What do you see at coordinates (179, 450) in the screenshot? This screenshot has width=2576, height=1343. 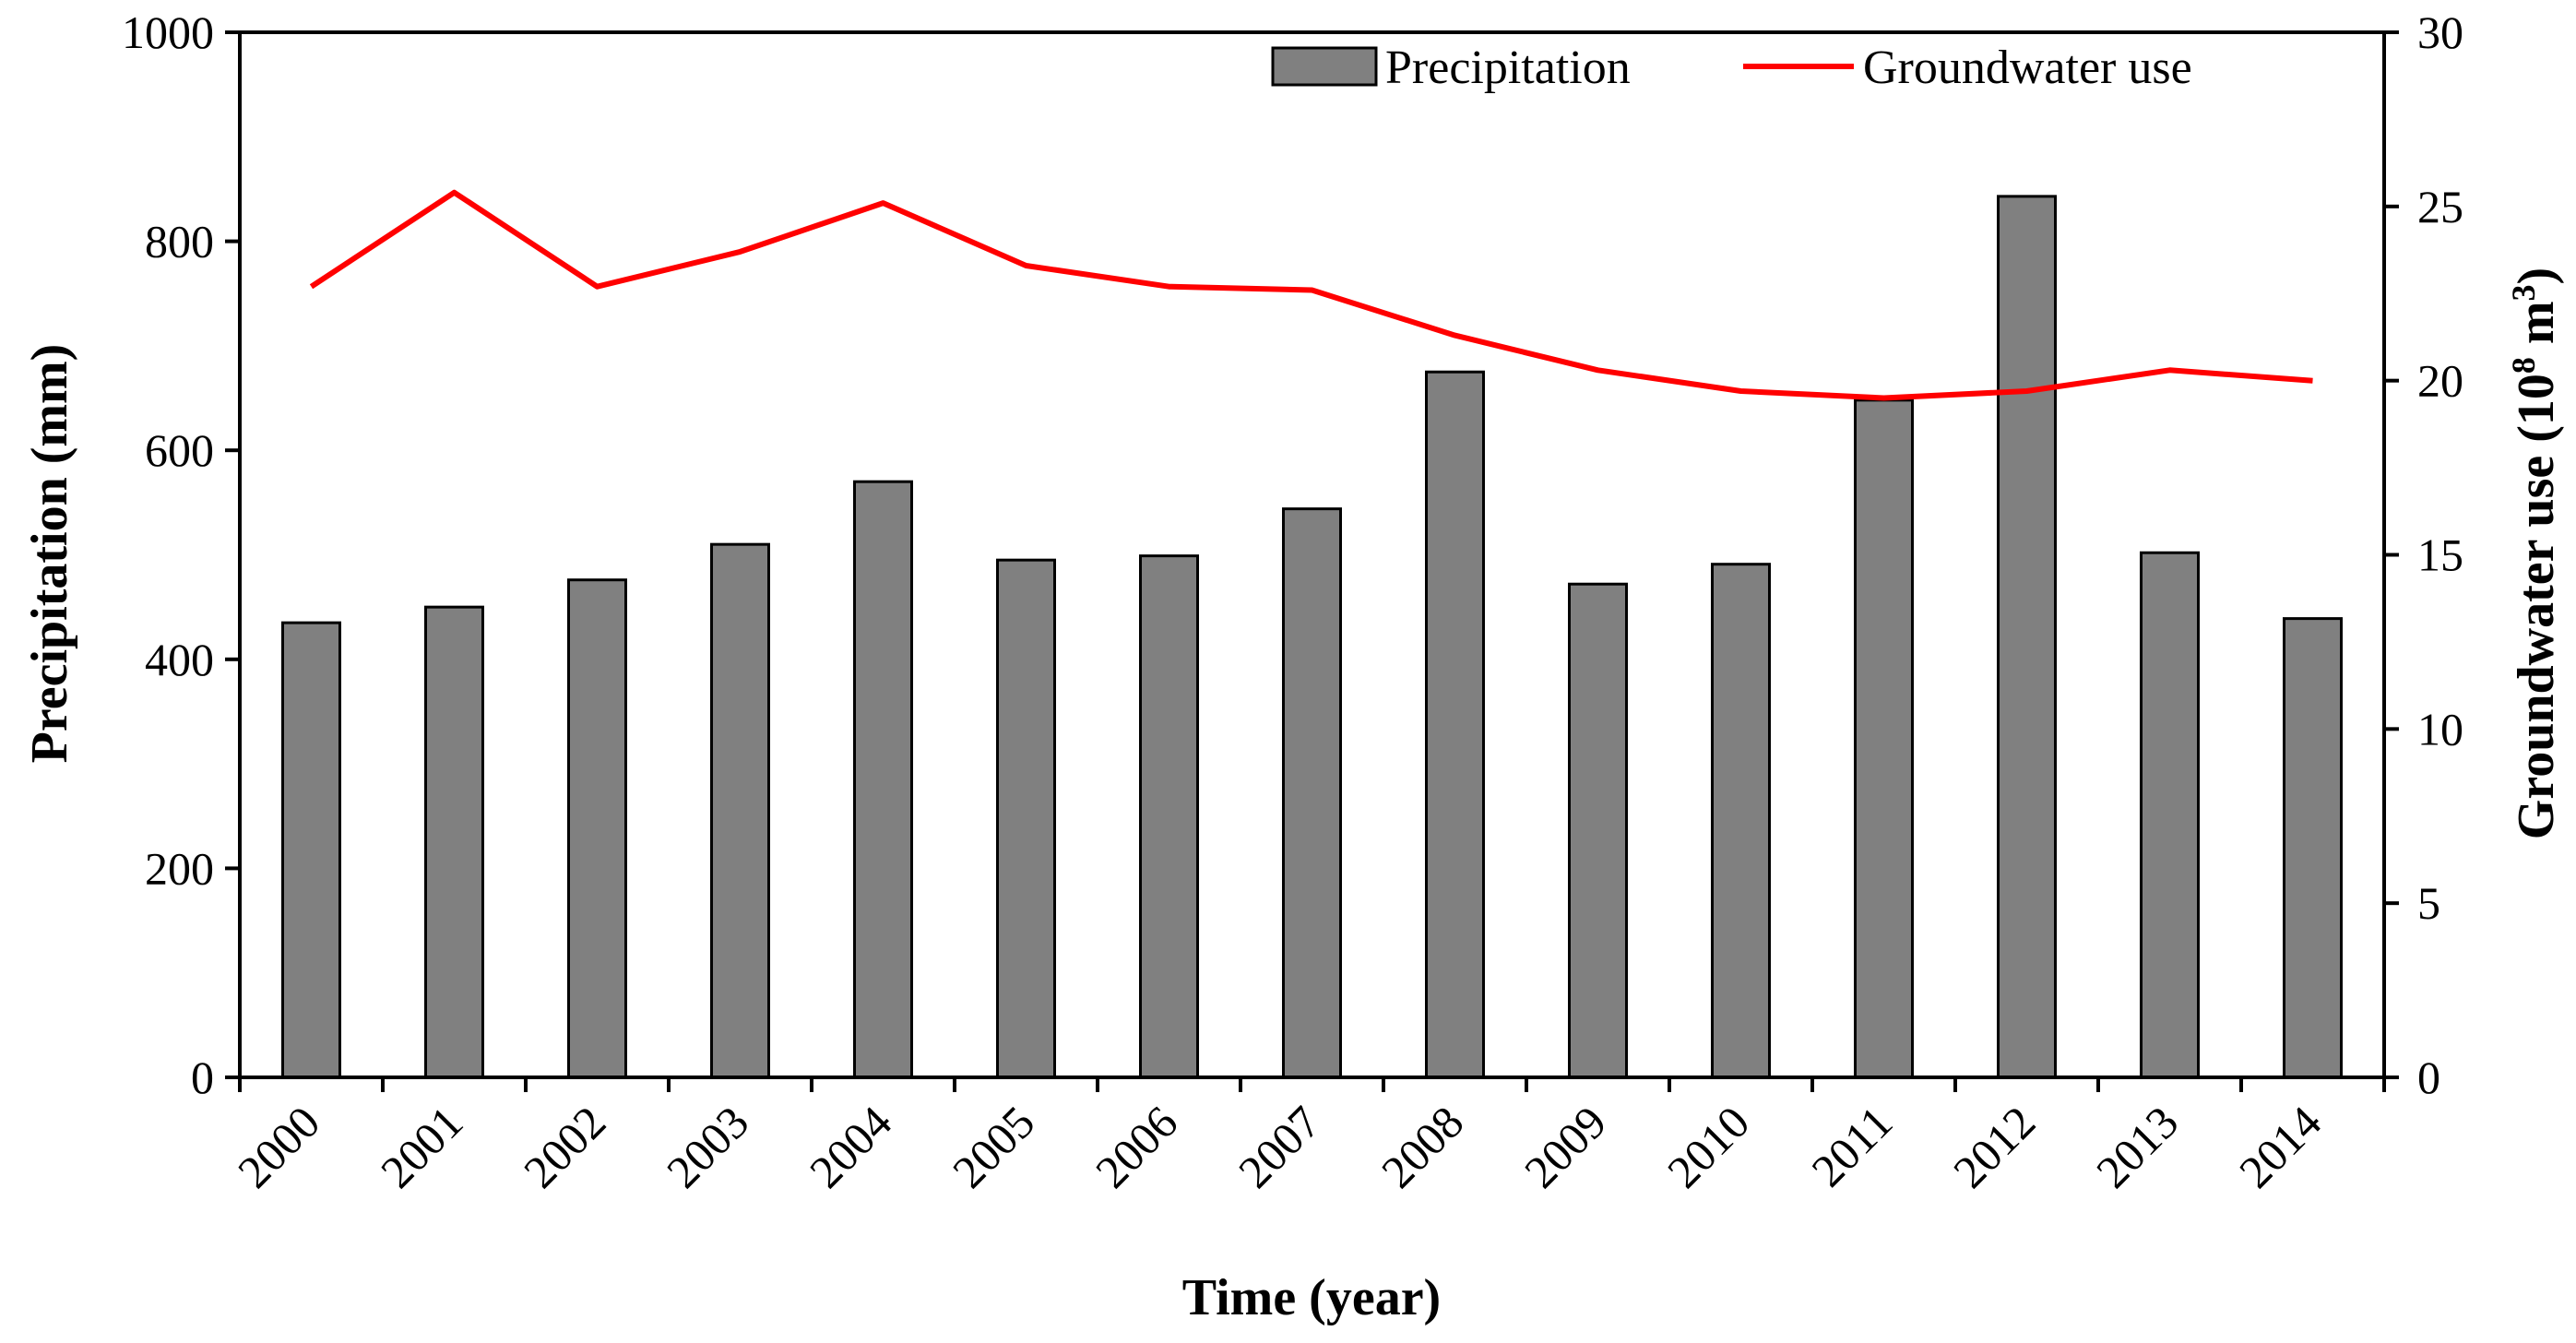 I see `left-tick-label: 600` at bounding box center [179, 450].